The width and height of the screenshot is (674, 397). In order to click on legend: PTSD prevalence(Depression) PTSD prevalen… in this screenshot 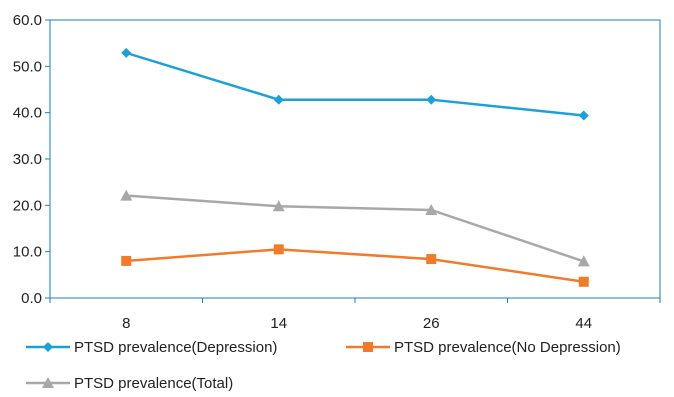, I will do `click(323, 365)`.